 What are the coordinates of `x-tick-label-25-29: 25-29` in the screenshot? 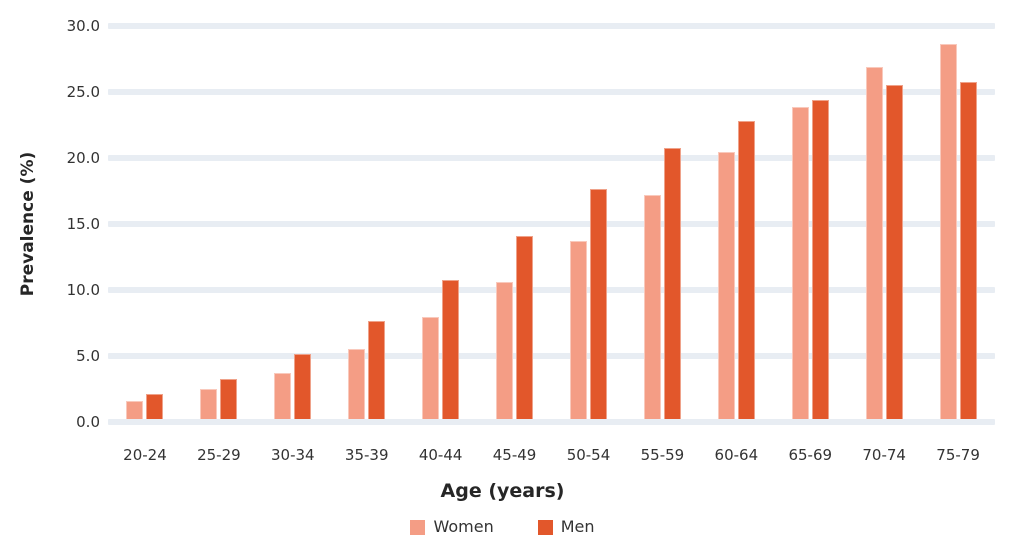 It's located at (219, 455).